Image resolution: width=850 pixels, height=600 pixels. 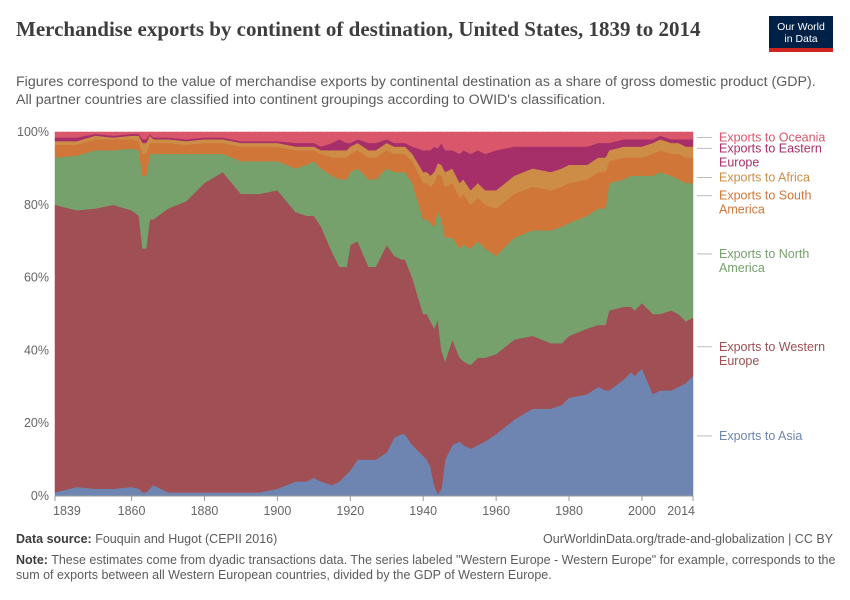 What do you see at coordinates (760, 436) in the screenshot?
I see `legend-label: Exports to Asia` at bounding box center [760, 436].